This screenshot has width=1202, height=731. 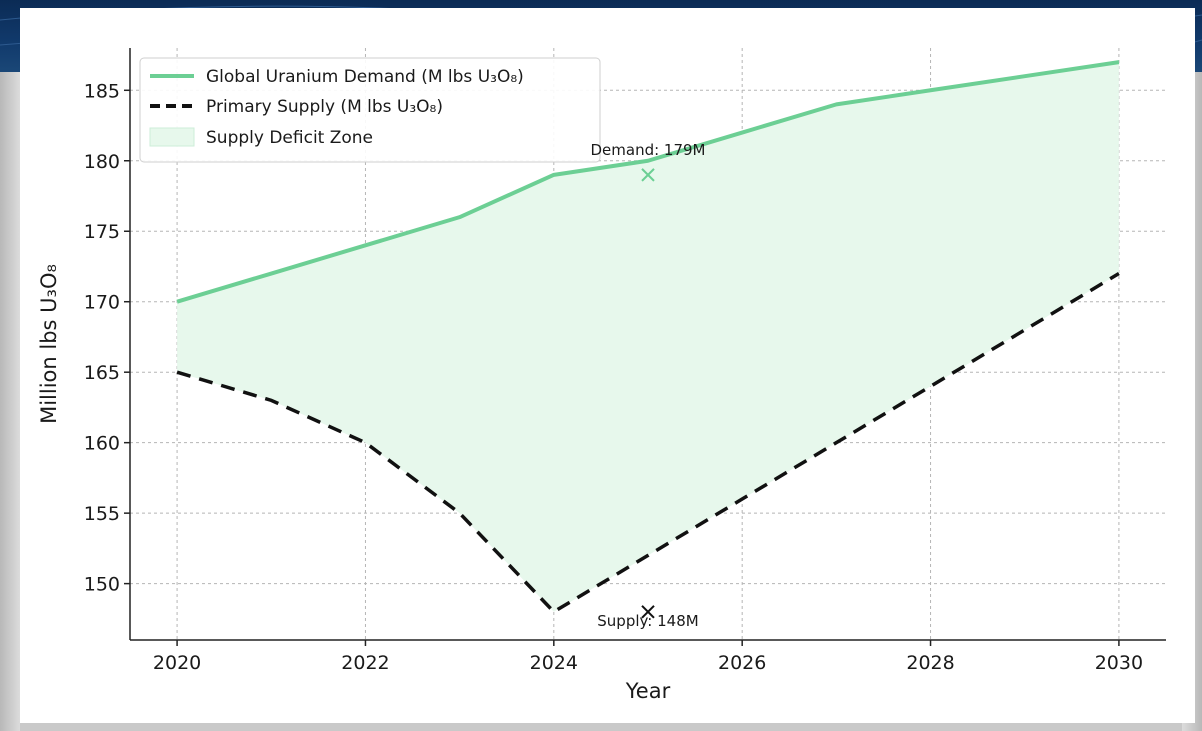 I want to click on legend-box, so click(x=370, y=110).